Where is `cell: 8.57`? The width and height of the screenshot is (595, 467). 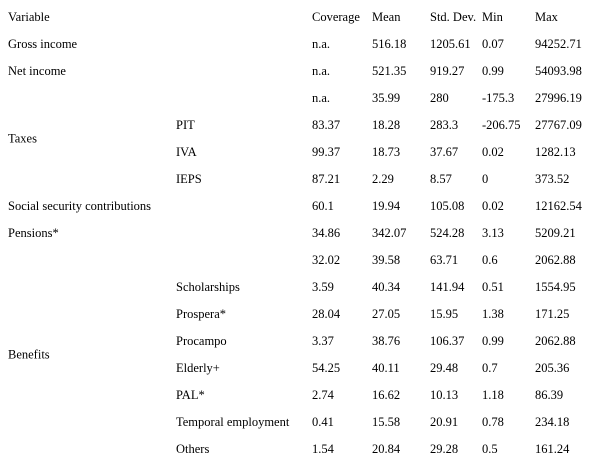 cell: 8.57 is located at coordinates (441, 179).